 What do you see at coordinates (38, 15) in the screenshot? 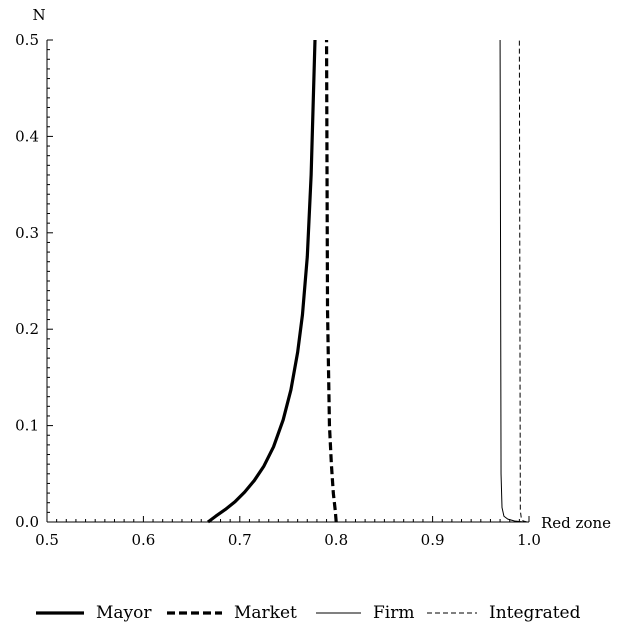
I see `y-axis-title: N` at bounding box center [38, 15].